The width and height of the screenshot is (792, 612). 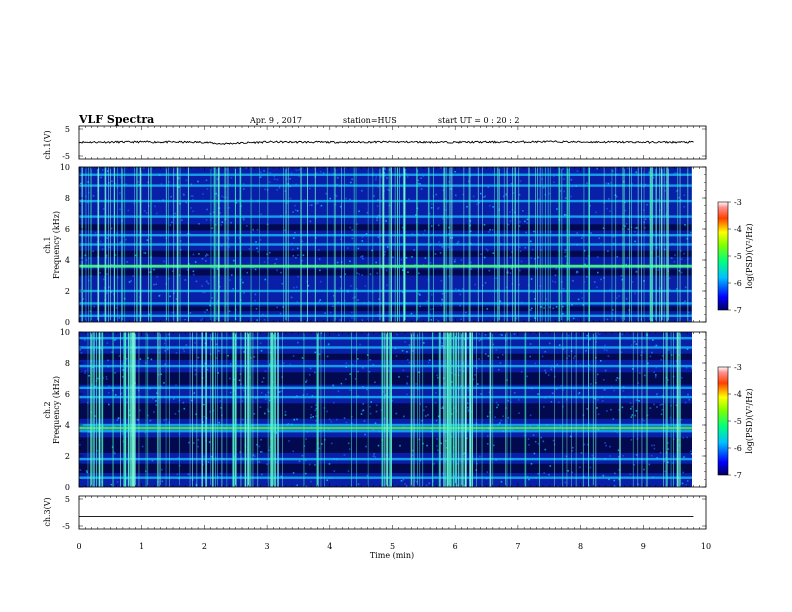 I want to click on x-tick-label: 6, so click(x=455, y=546).